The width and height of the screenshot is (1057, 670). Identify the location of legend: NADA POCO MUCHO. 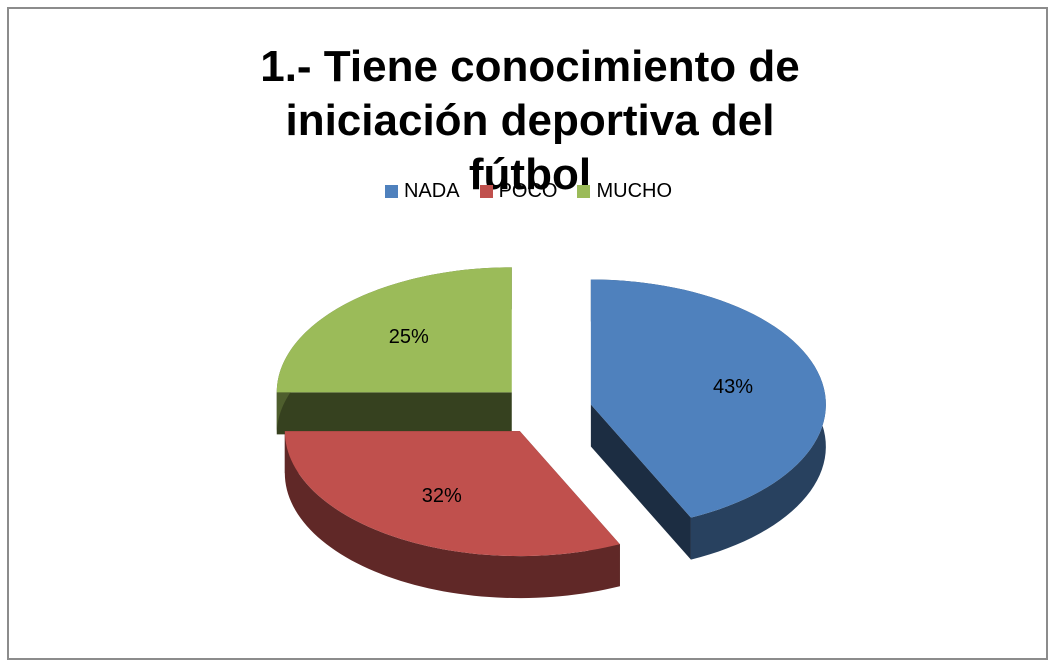
(528, 191).